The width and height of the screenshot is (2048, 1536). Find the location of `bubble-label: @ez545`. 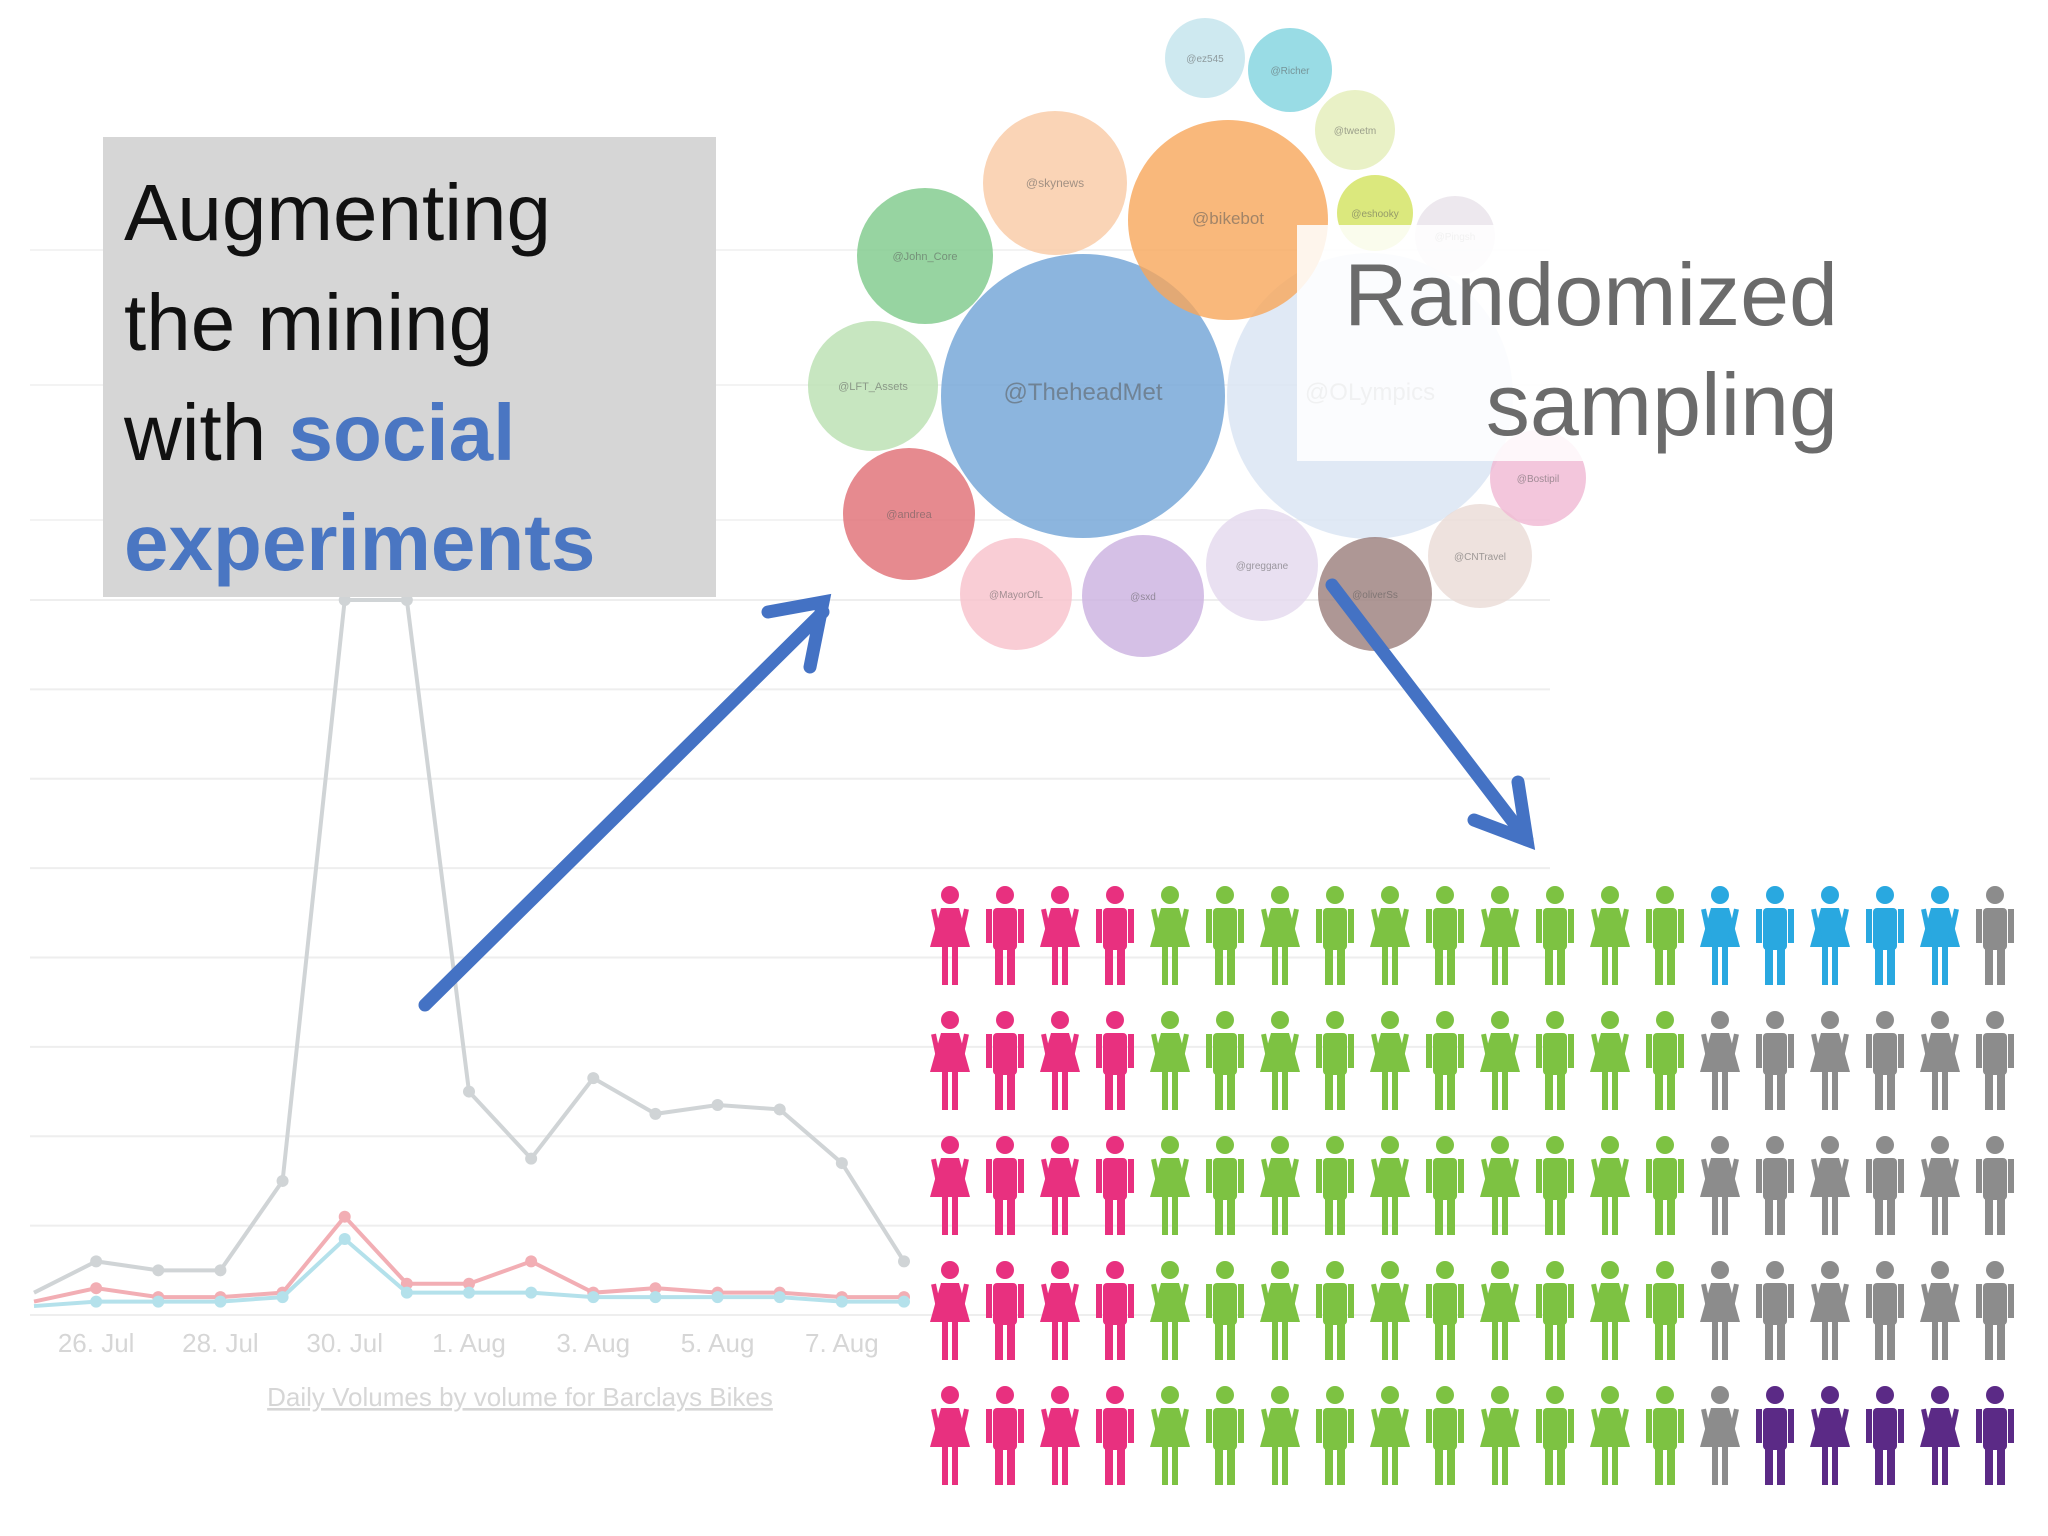

bubble-label: @ez545 is located at coordinates (1205, 59).